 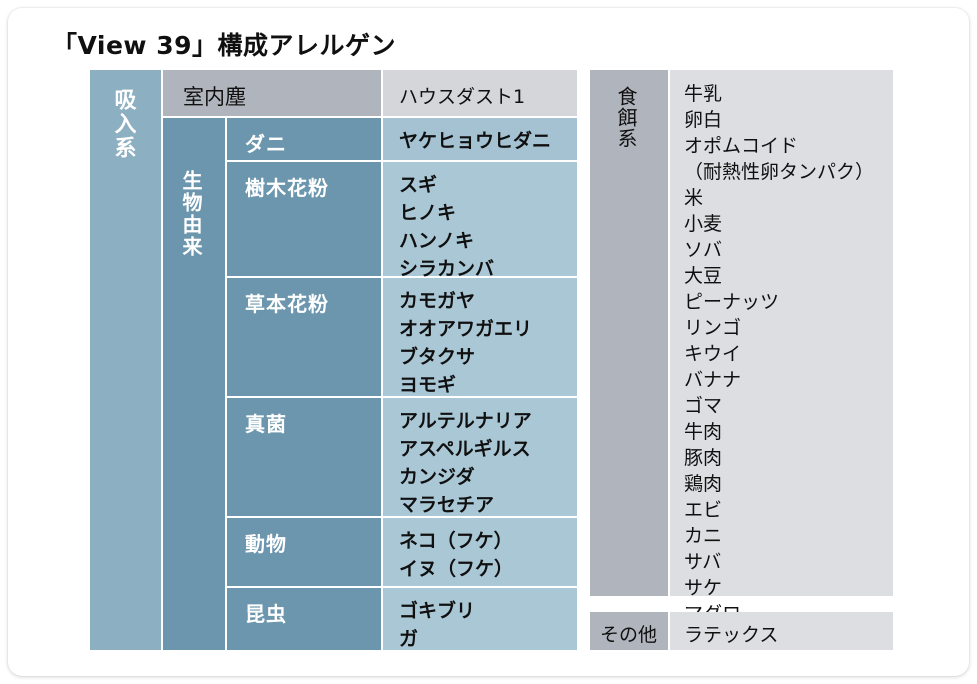 I want to click on value-animal: ネコ（フケ） イヌ（フケ）, so click(x=480, y=552).